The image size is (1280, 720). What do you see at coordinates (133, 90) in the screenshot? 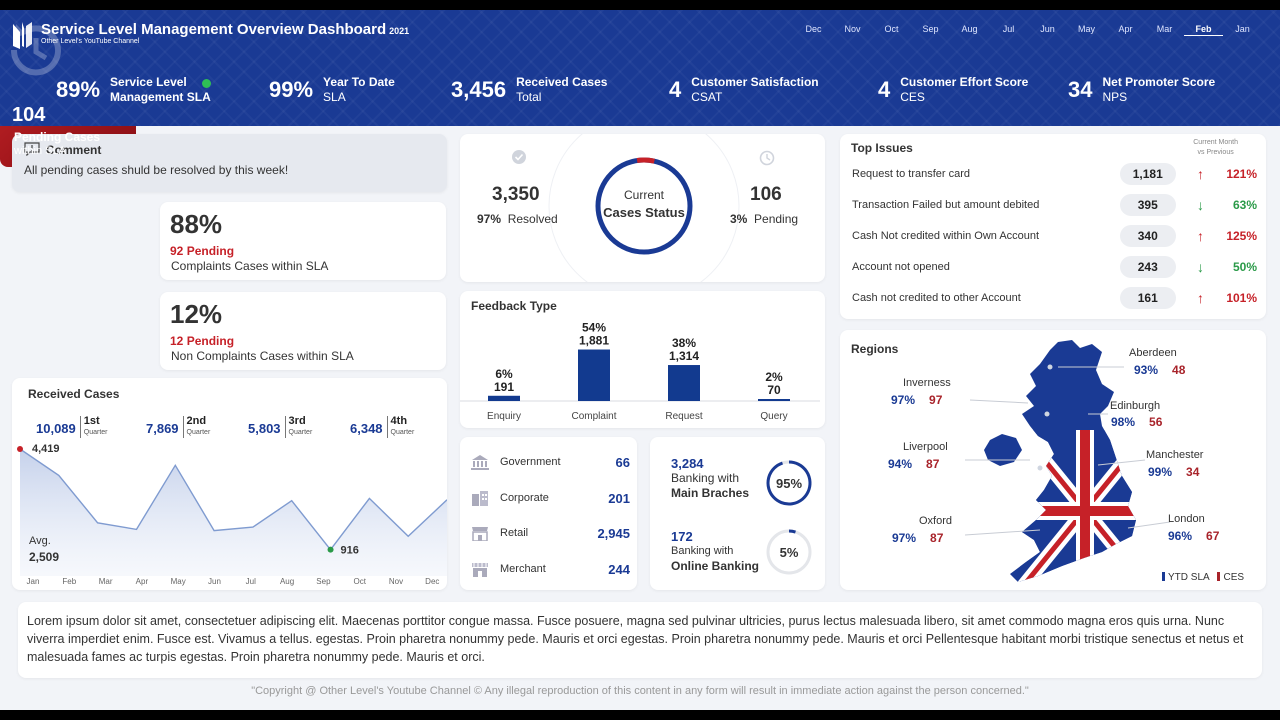
I see `kpi-service-level: 89% Service Level Management SLA` at bounding box center [133, 90].